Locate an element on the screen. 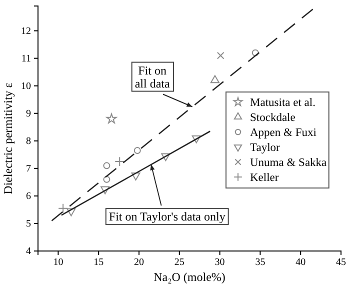 This screenshot has height=287, width=353. y-tick-label: 6 is located at coordinates (28, 196).